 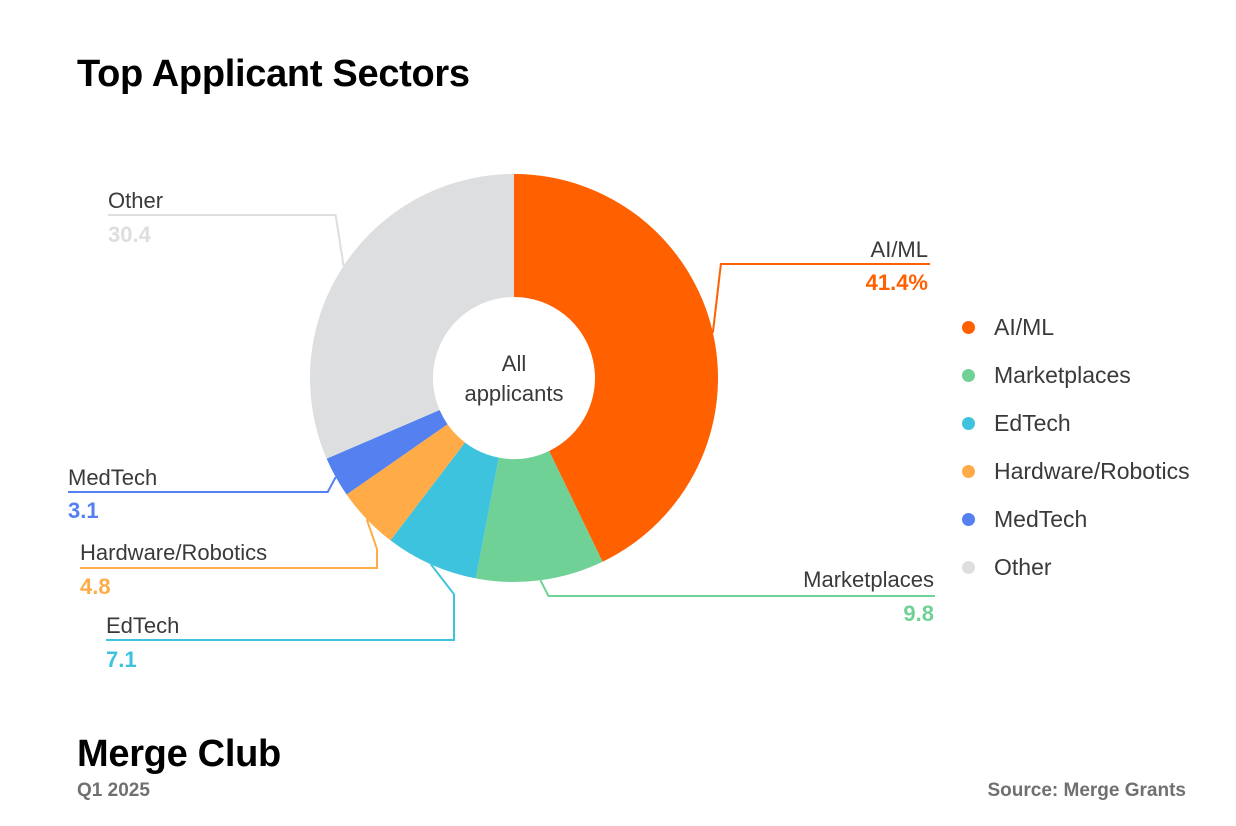 What do you see at coordinates (387, 452) in the screenshot?
I see `slice-medtech` at bounding box center [387, 452].